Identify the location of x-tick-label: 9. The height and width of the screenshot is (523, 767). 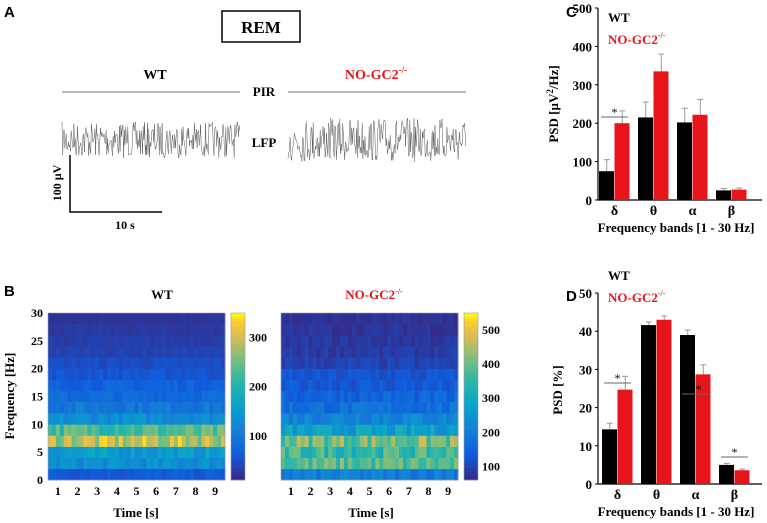
(448, 491).